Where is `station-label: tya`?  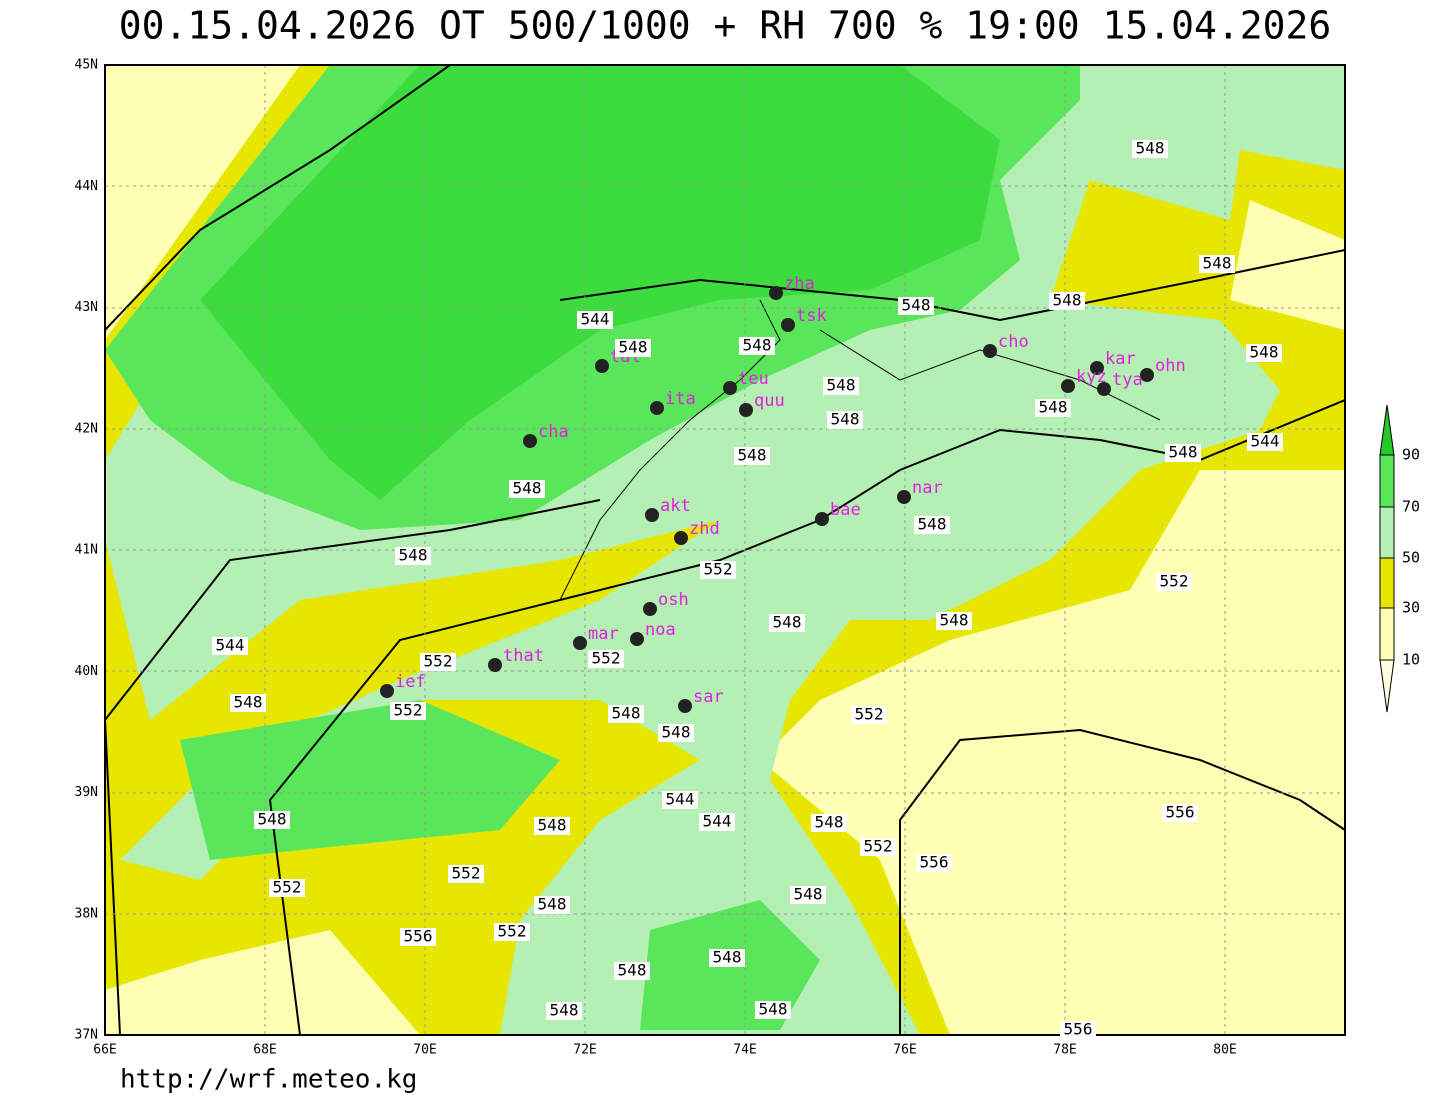
station-label: tya is located at coordinates (1127, 380).